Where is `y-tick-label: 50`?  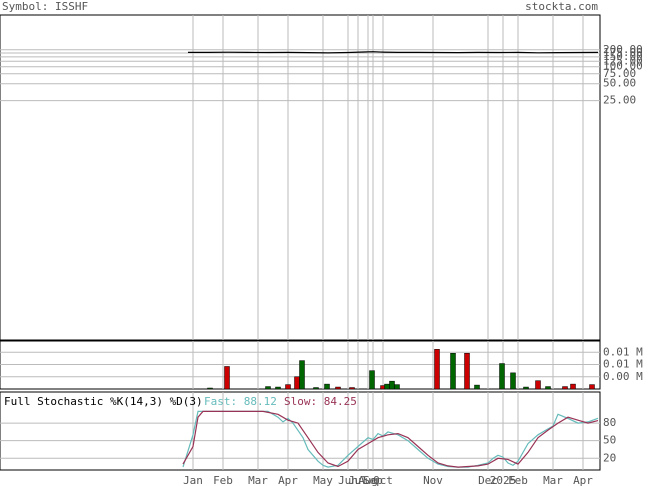
y-tick-label: 50 is located at coordinates (609, 440).